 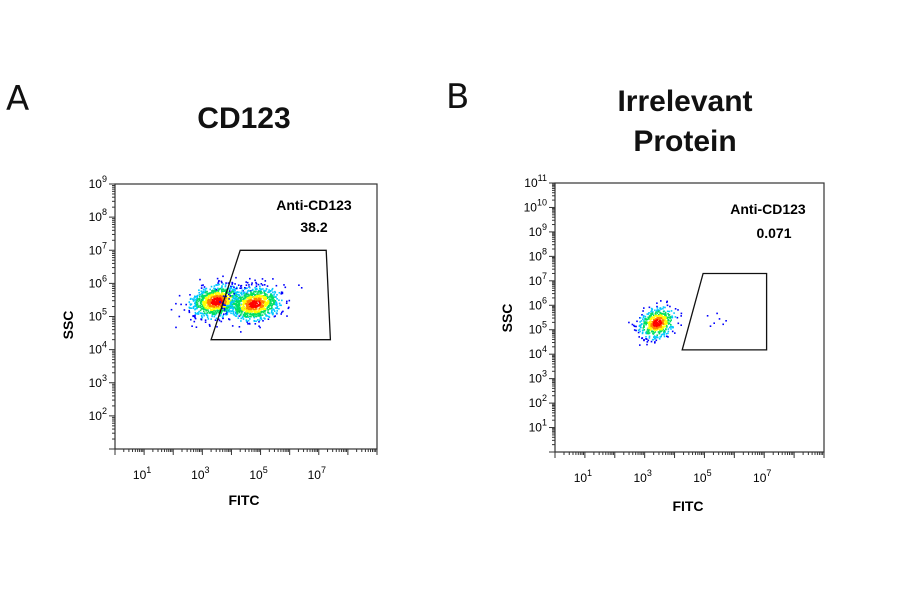 What do you see at coordinates (538, 352) in the screenshot?
I see `y-tick-label: 10⁴` at bounding box center [538, 352].